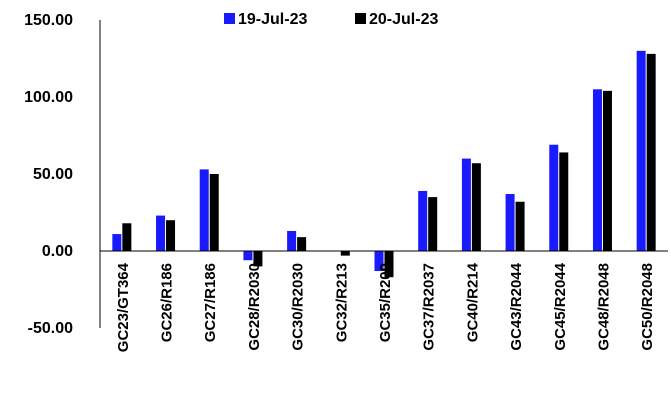  What do you see at coordinates (123, 307) in the screenshot?
I see `x-tick-label: GC23/GT364` at bounding box center [123, 307].